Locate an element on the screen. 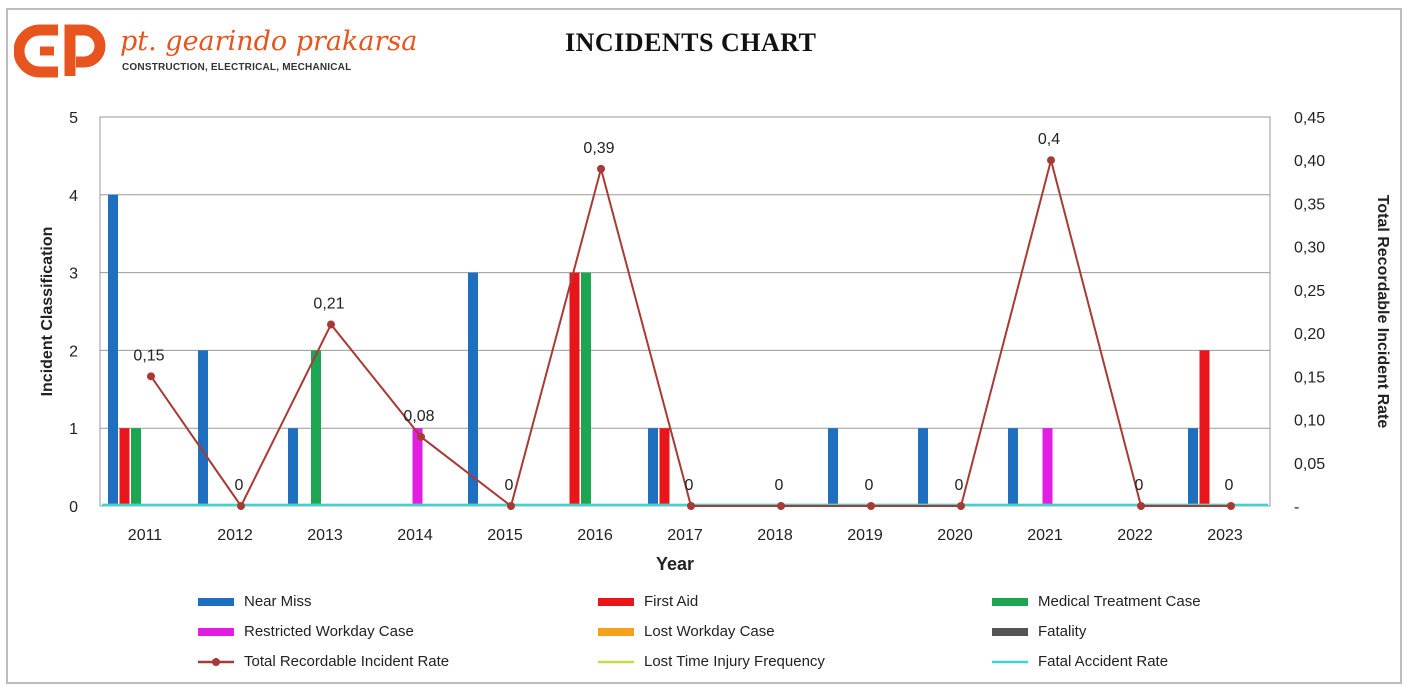 The height and width of the screenshot is (686, 1410). legend-label: Lost Time Injury Frequency is located at coordinates (734, 661).